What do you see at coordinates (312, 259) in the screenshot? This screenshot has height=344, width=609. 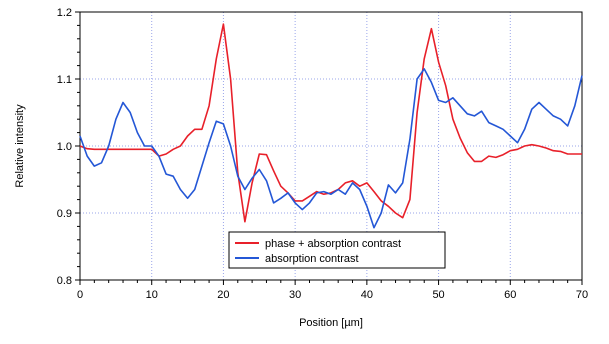 I see `legend-label-absorption: absorption contrast` at bounding box center [312, 259].